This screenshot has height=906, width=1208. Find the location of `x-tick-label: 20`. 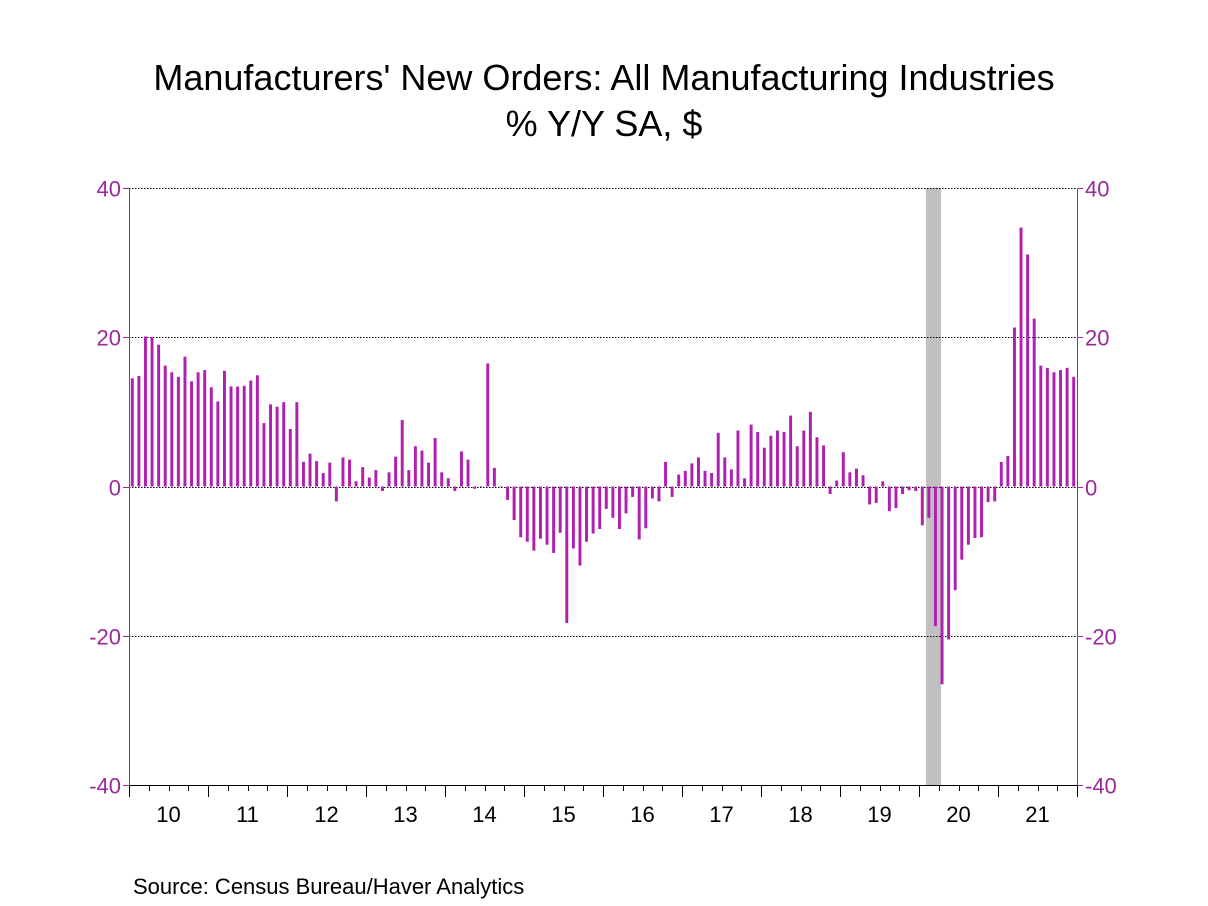

x-tick-label: 20 is located at coordinates (958, 814).